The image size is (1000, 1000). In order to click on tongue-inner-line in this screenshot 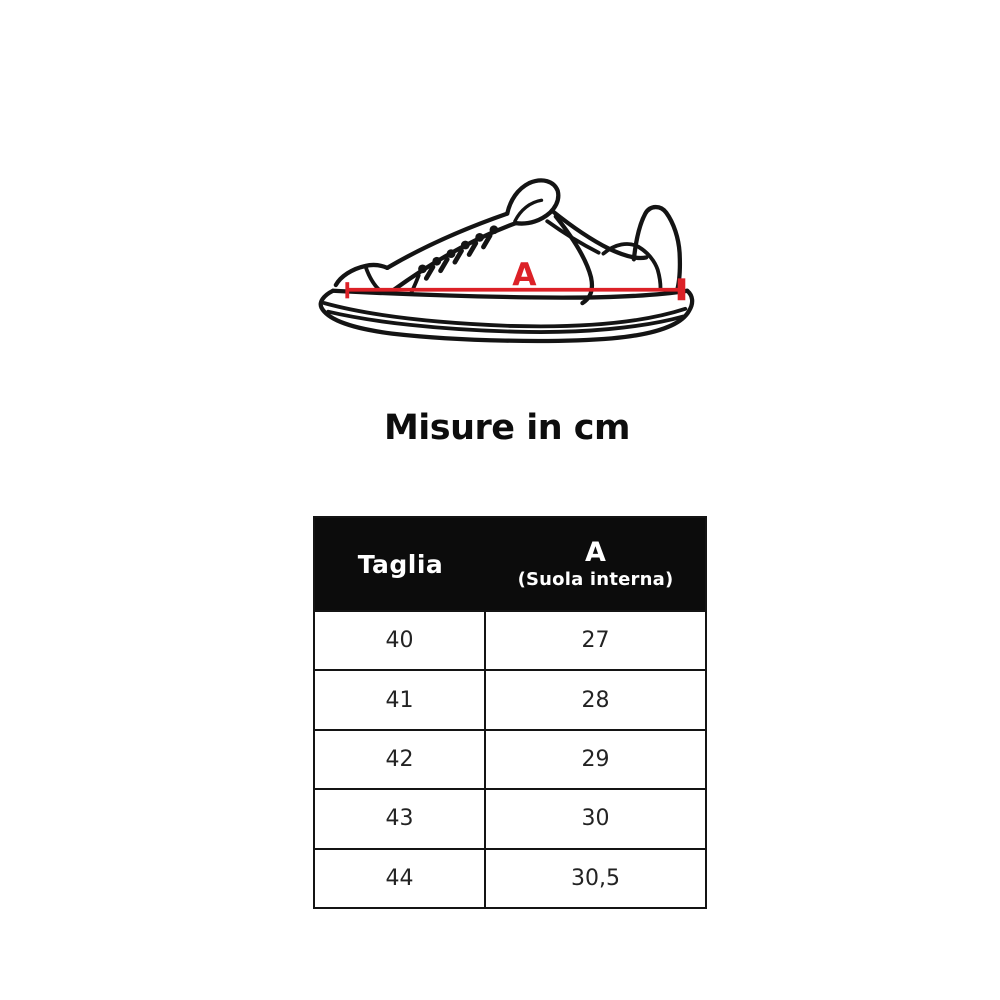, I will do `click(528, 210)`.